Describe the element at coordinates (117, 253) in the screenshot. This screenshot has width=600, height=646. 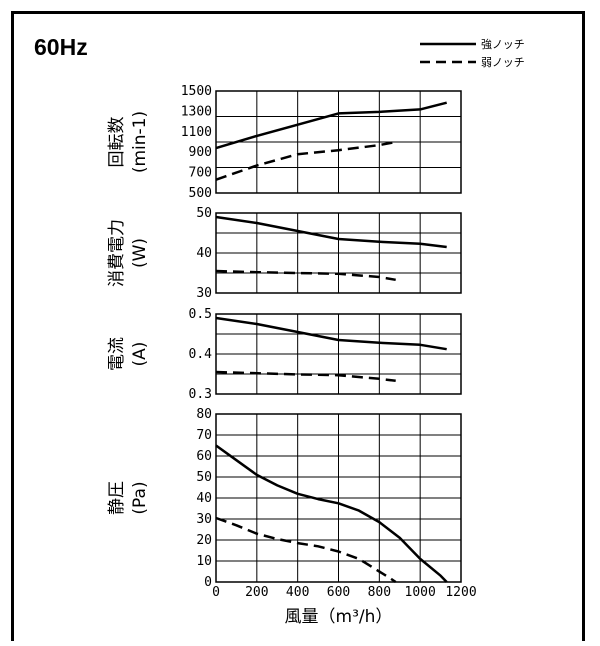
I see `y-axis-label: 消費電力` at that location.